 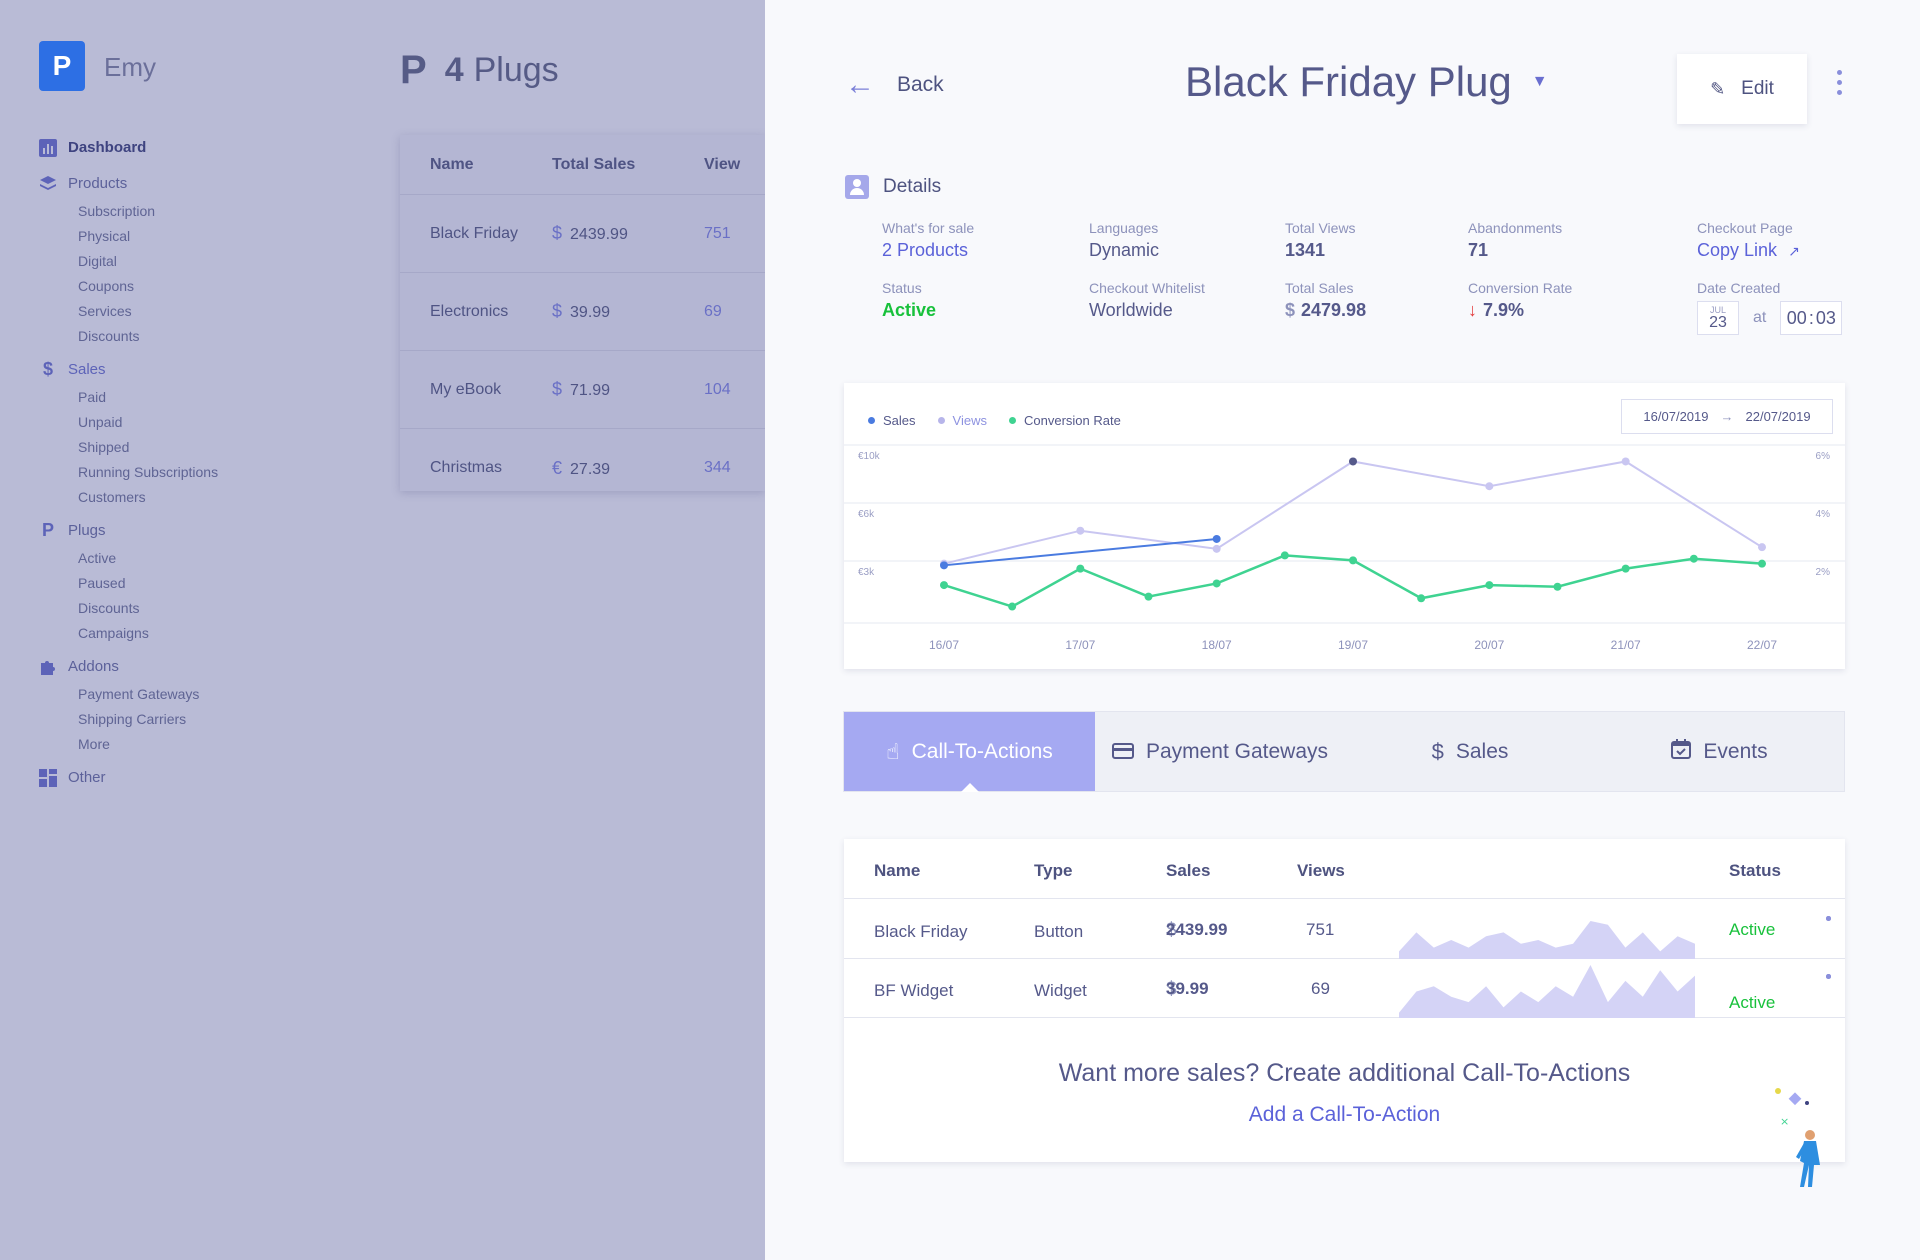 I want to click on sidebar-subitem: More, so click(x=94, y=744).